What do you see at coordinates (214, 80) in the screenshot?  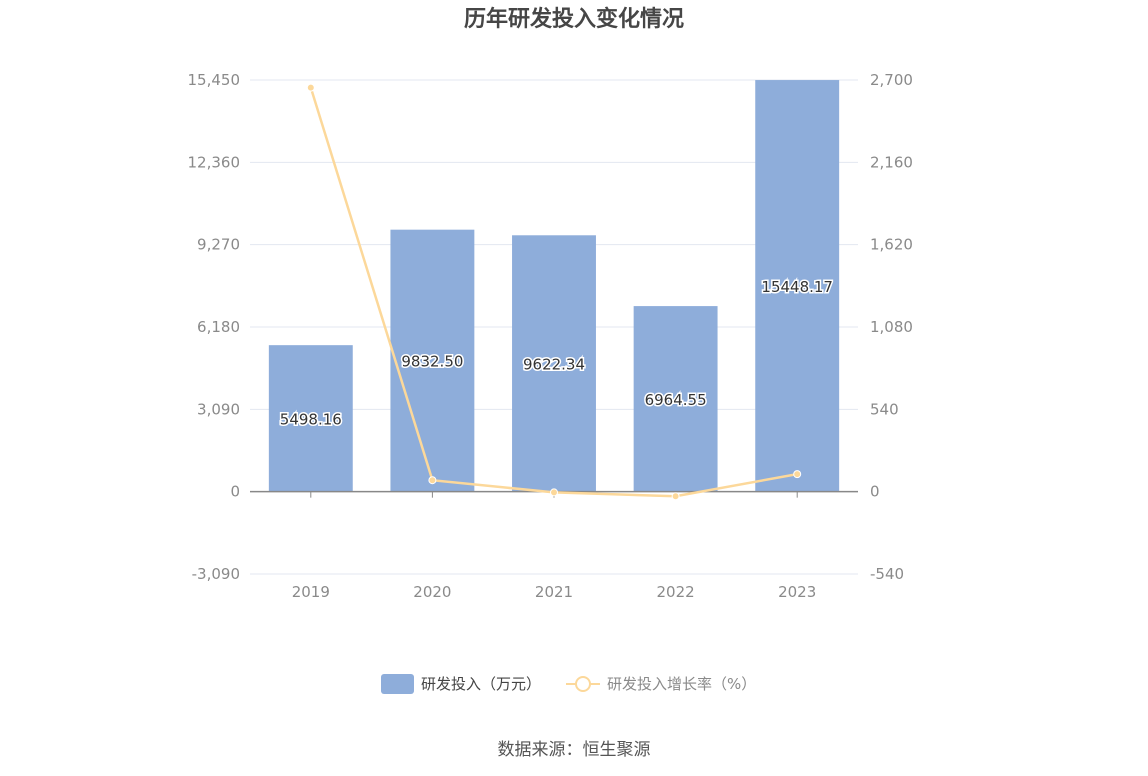 I see `y-left-tick-label: 15,450` at bounding box center [214, 80].